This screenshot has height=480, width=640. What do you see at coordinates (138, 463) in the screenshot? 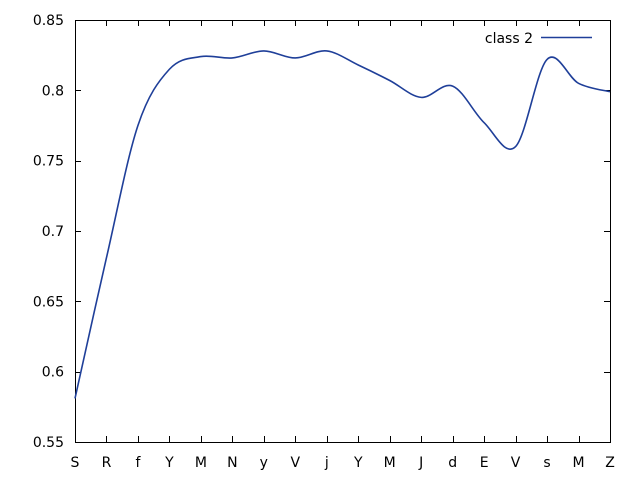
I see `x-tick-label: f` at bounding box center [138, 463].